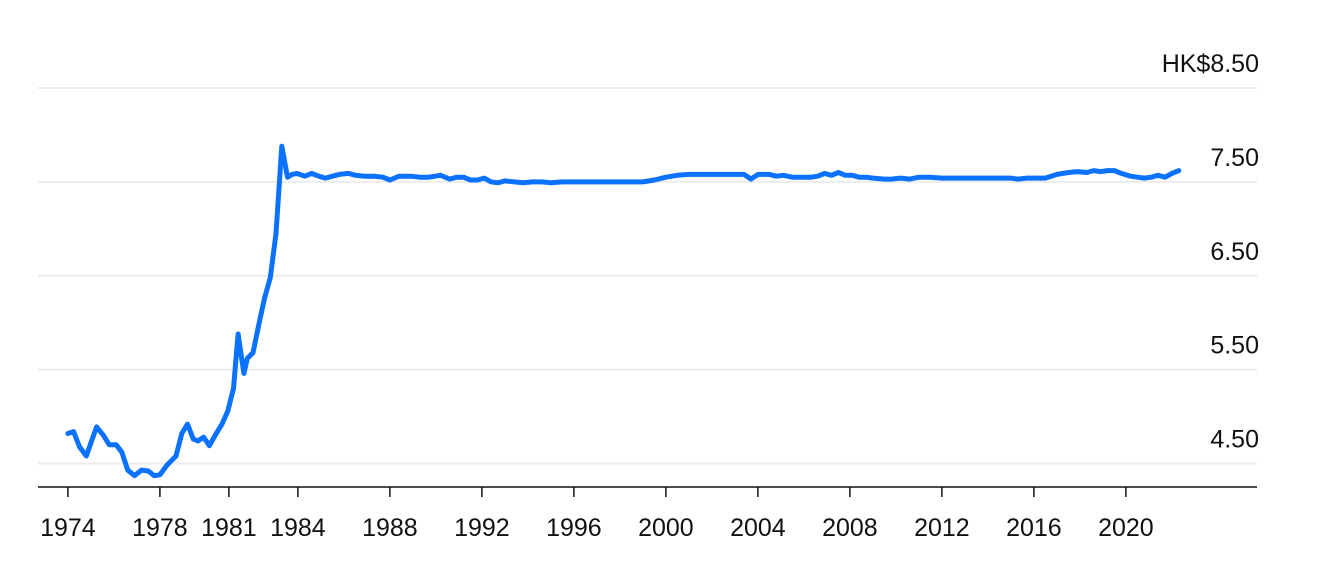 The height and width of the screenshot is (570, 1332). What do you see at coordinates (1034, 528) in the screenshot?
I see `x-tick-label-11: 2016` at bounding box center [1034, 528].